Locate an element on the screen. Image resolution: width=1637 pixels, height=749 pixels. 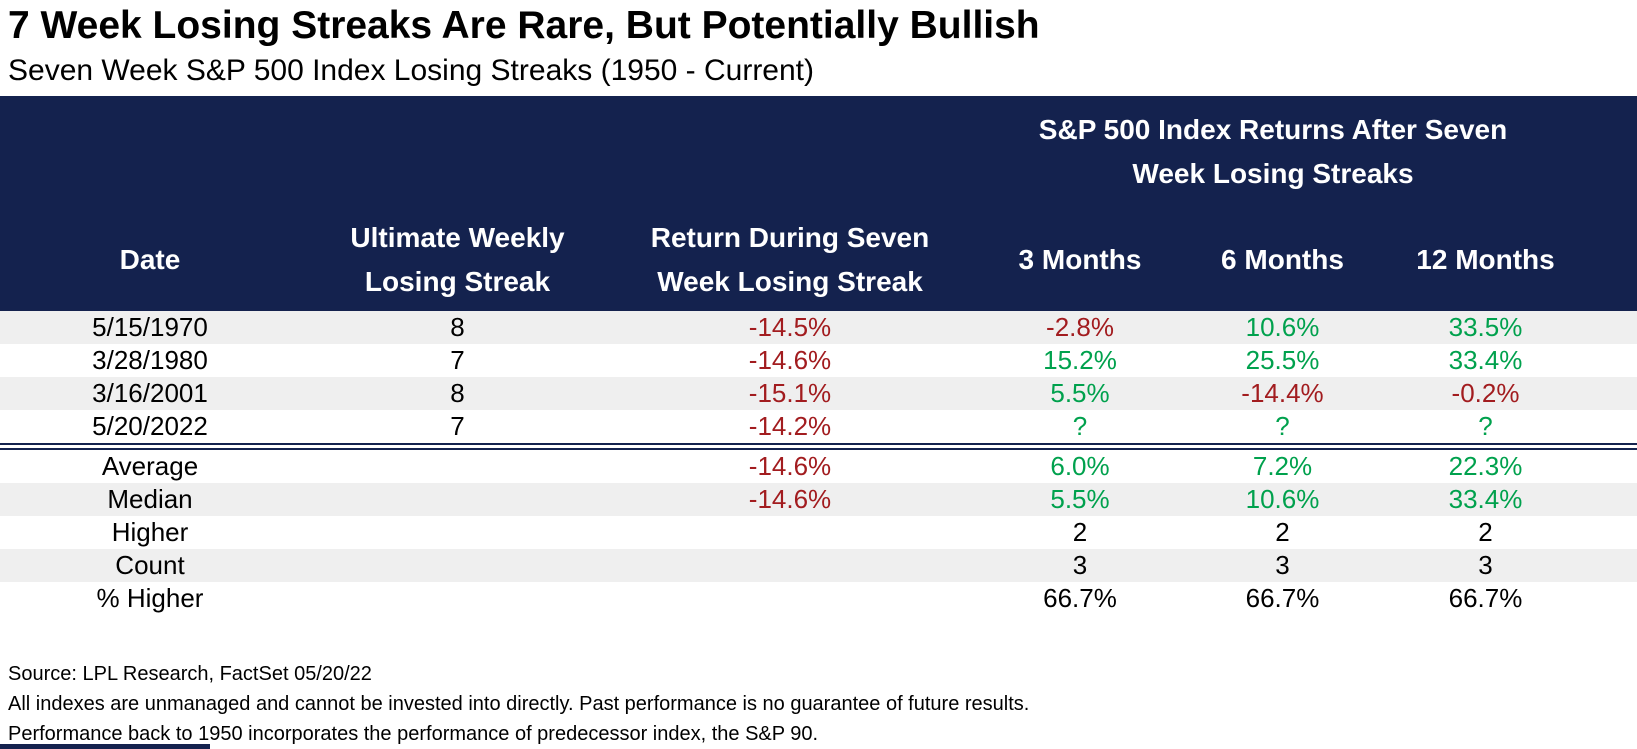
table-row: 3/16/2001 8 -15.1% 5.5% -14.4% -0.2% is located at coordinates (818, 393).